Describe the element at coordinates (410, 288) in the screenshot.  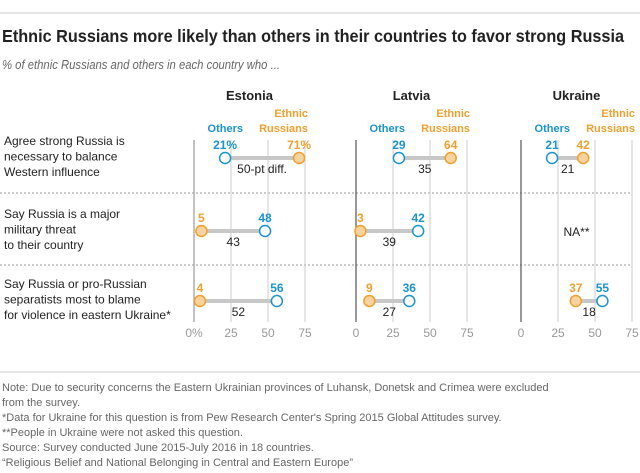
I see `others-value-label: 36` at that location.